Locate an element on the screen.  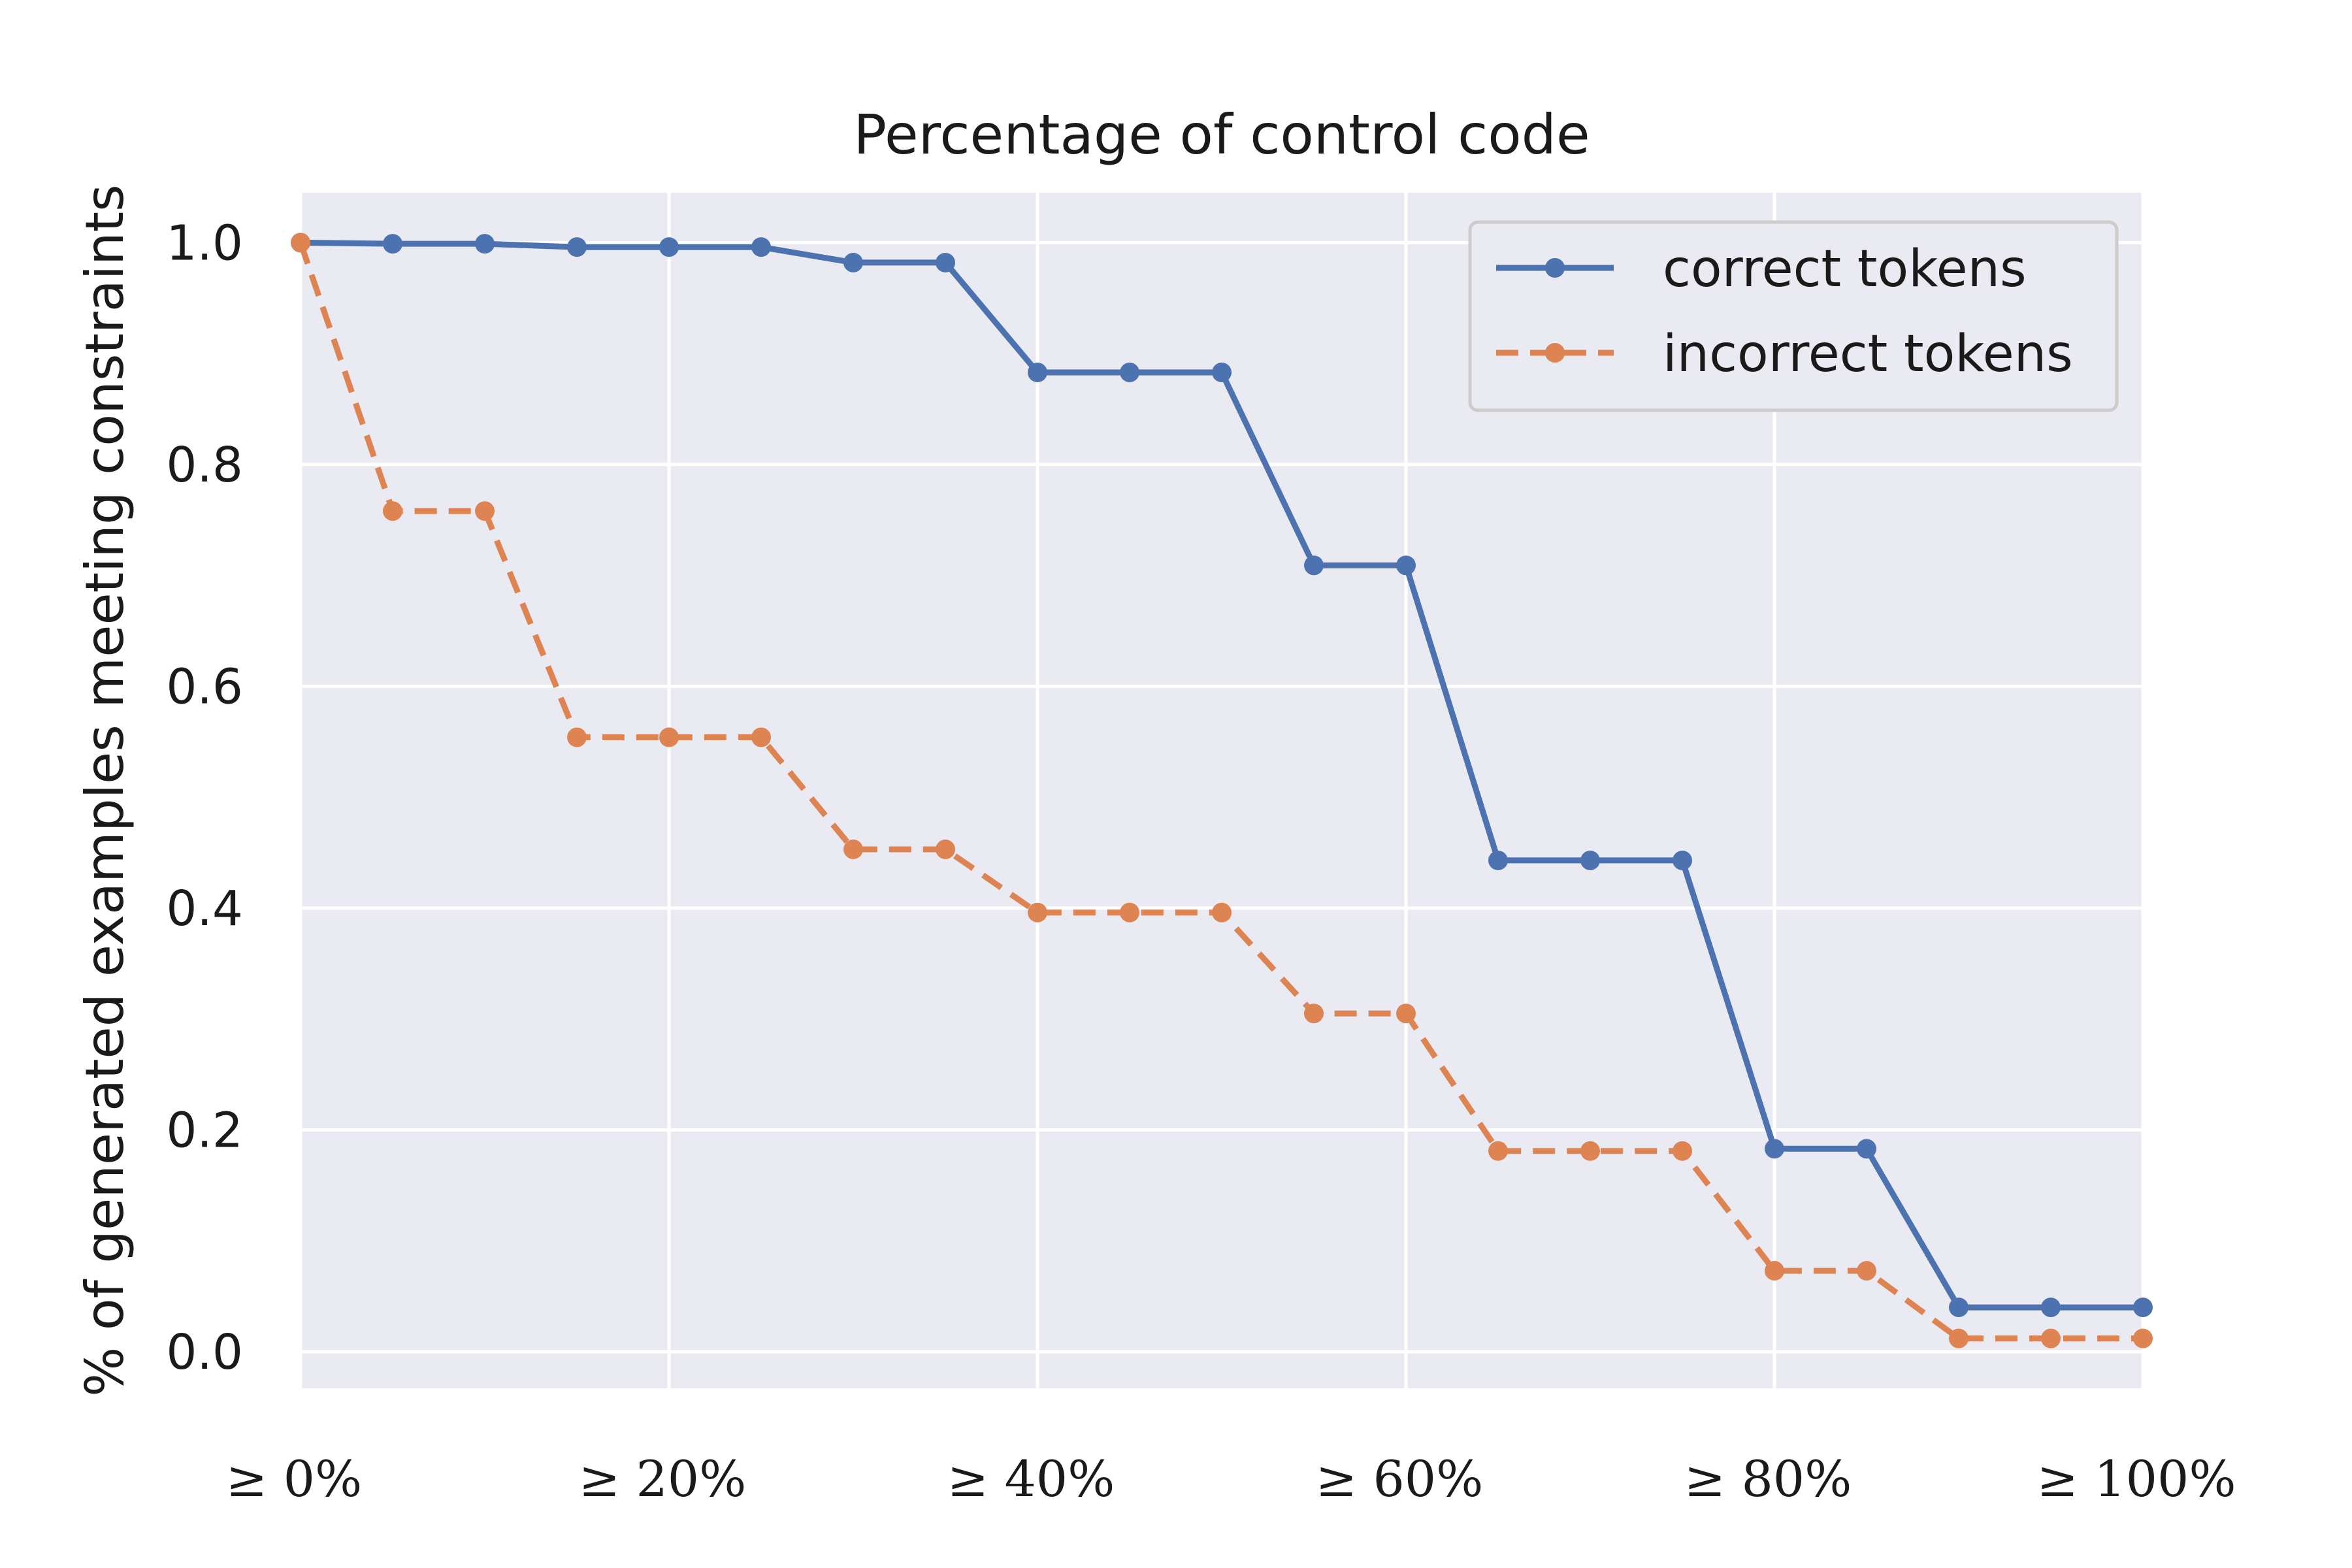
chart-title: Percentage of control code is located at coordinates (1221, 135).